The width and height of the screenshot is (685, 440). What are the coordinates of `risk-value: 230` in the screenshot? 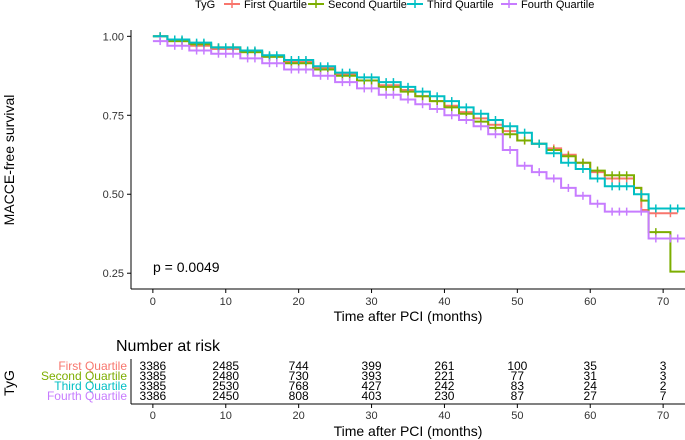 It's located at (444, 396).